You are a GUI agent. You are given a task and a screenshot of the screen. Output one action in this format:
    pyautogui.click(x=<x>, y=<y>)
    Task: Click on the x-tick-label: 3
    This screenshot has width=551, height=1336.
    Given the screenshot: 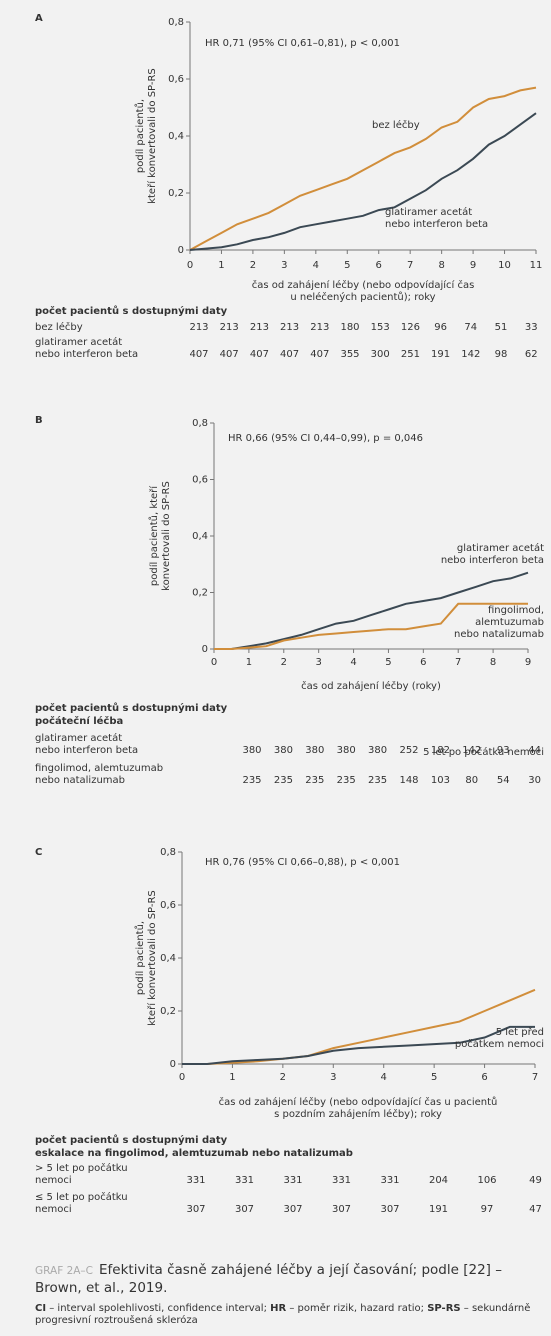 What is the action you would take?
    pyautogui.click(x=284, y=265)
    